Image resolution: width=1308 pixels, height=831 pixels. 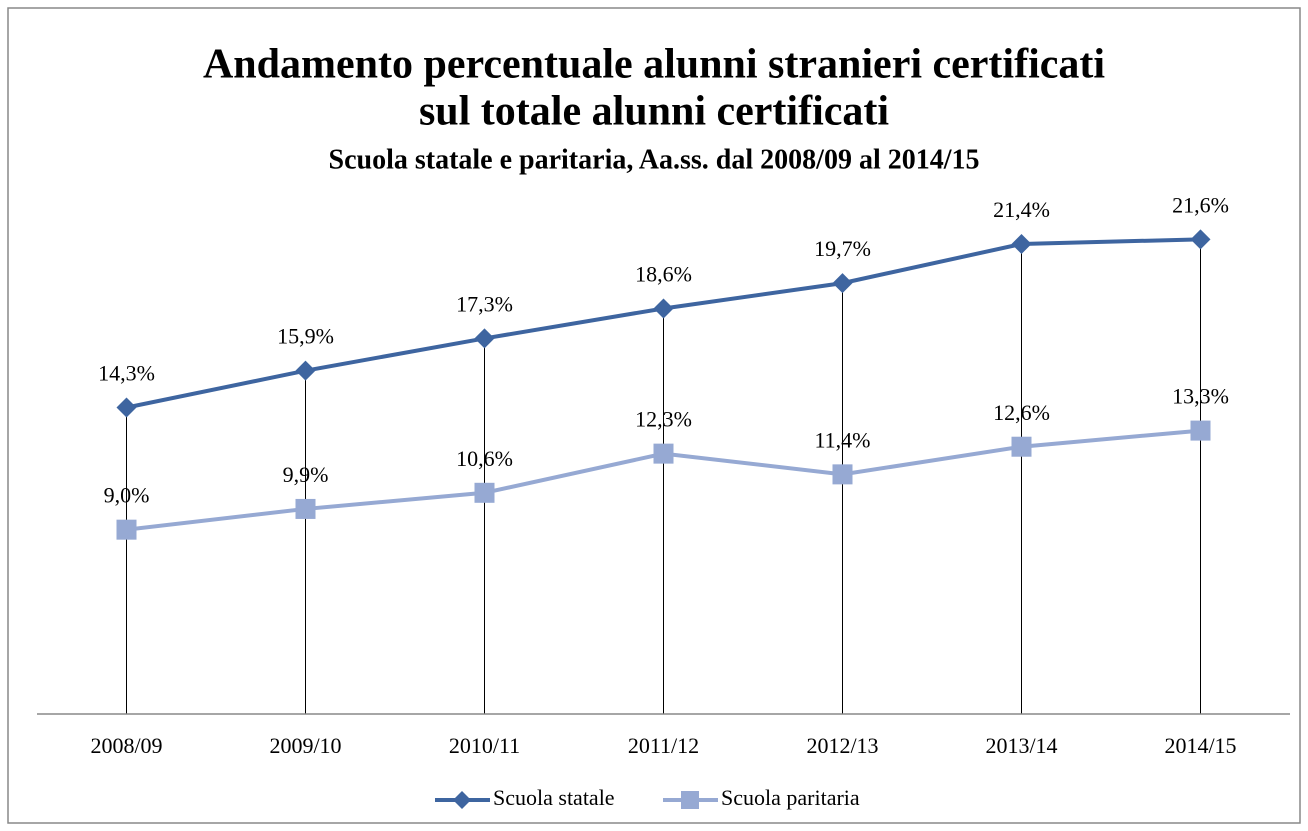 What do you see at coordinates (305, 745) in the screenshot?
I see `x-tick-label: 2009/10` at bounding box center [305, 745].